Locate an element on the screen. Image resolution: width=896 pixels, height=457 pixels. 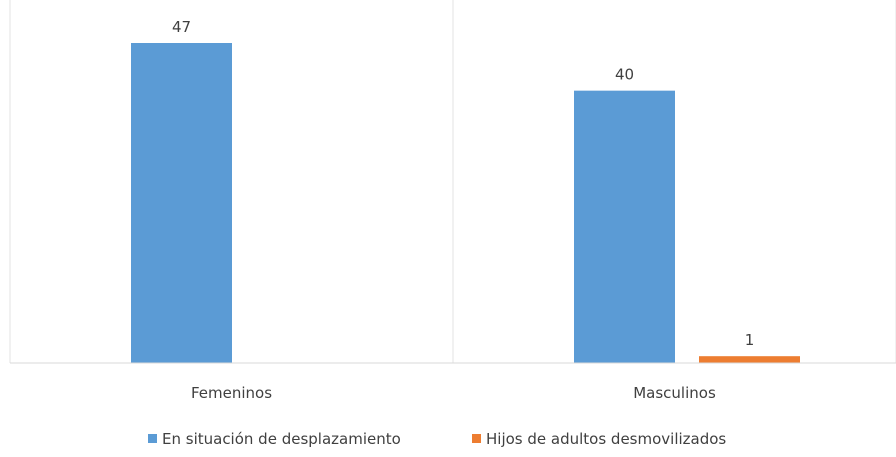
tick-label-femeninos: Femeninos is located at coordinates (231, 393).